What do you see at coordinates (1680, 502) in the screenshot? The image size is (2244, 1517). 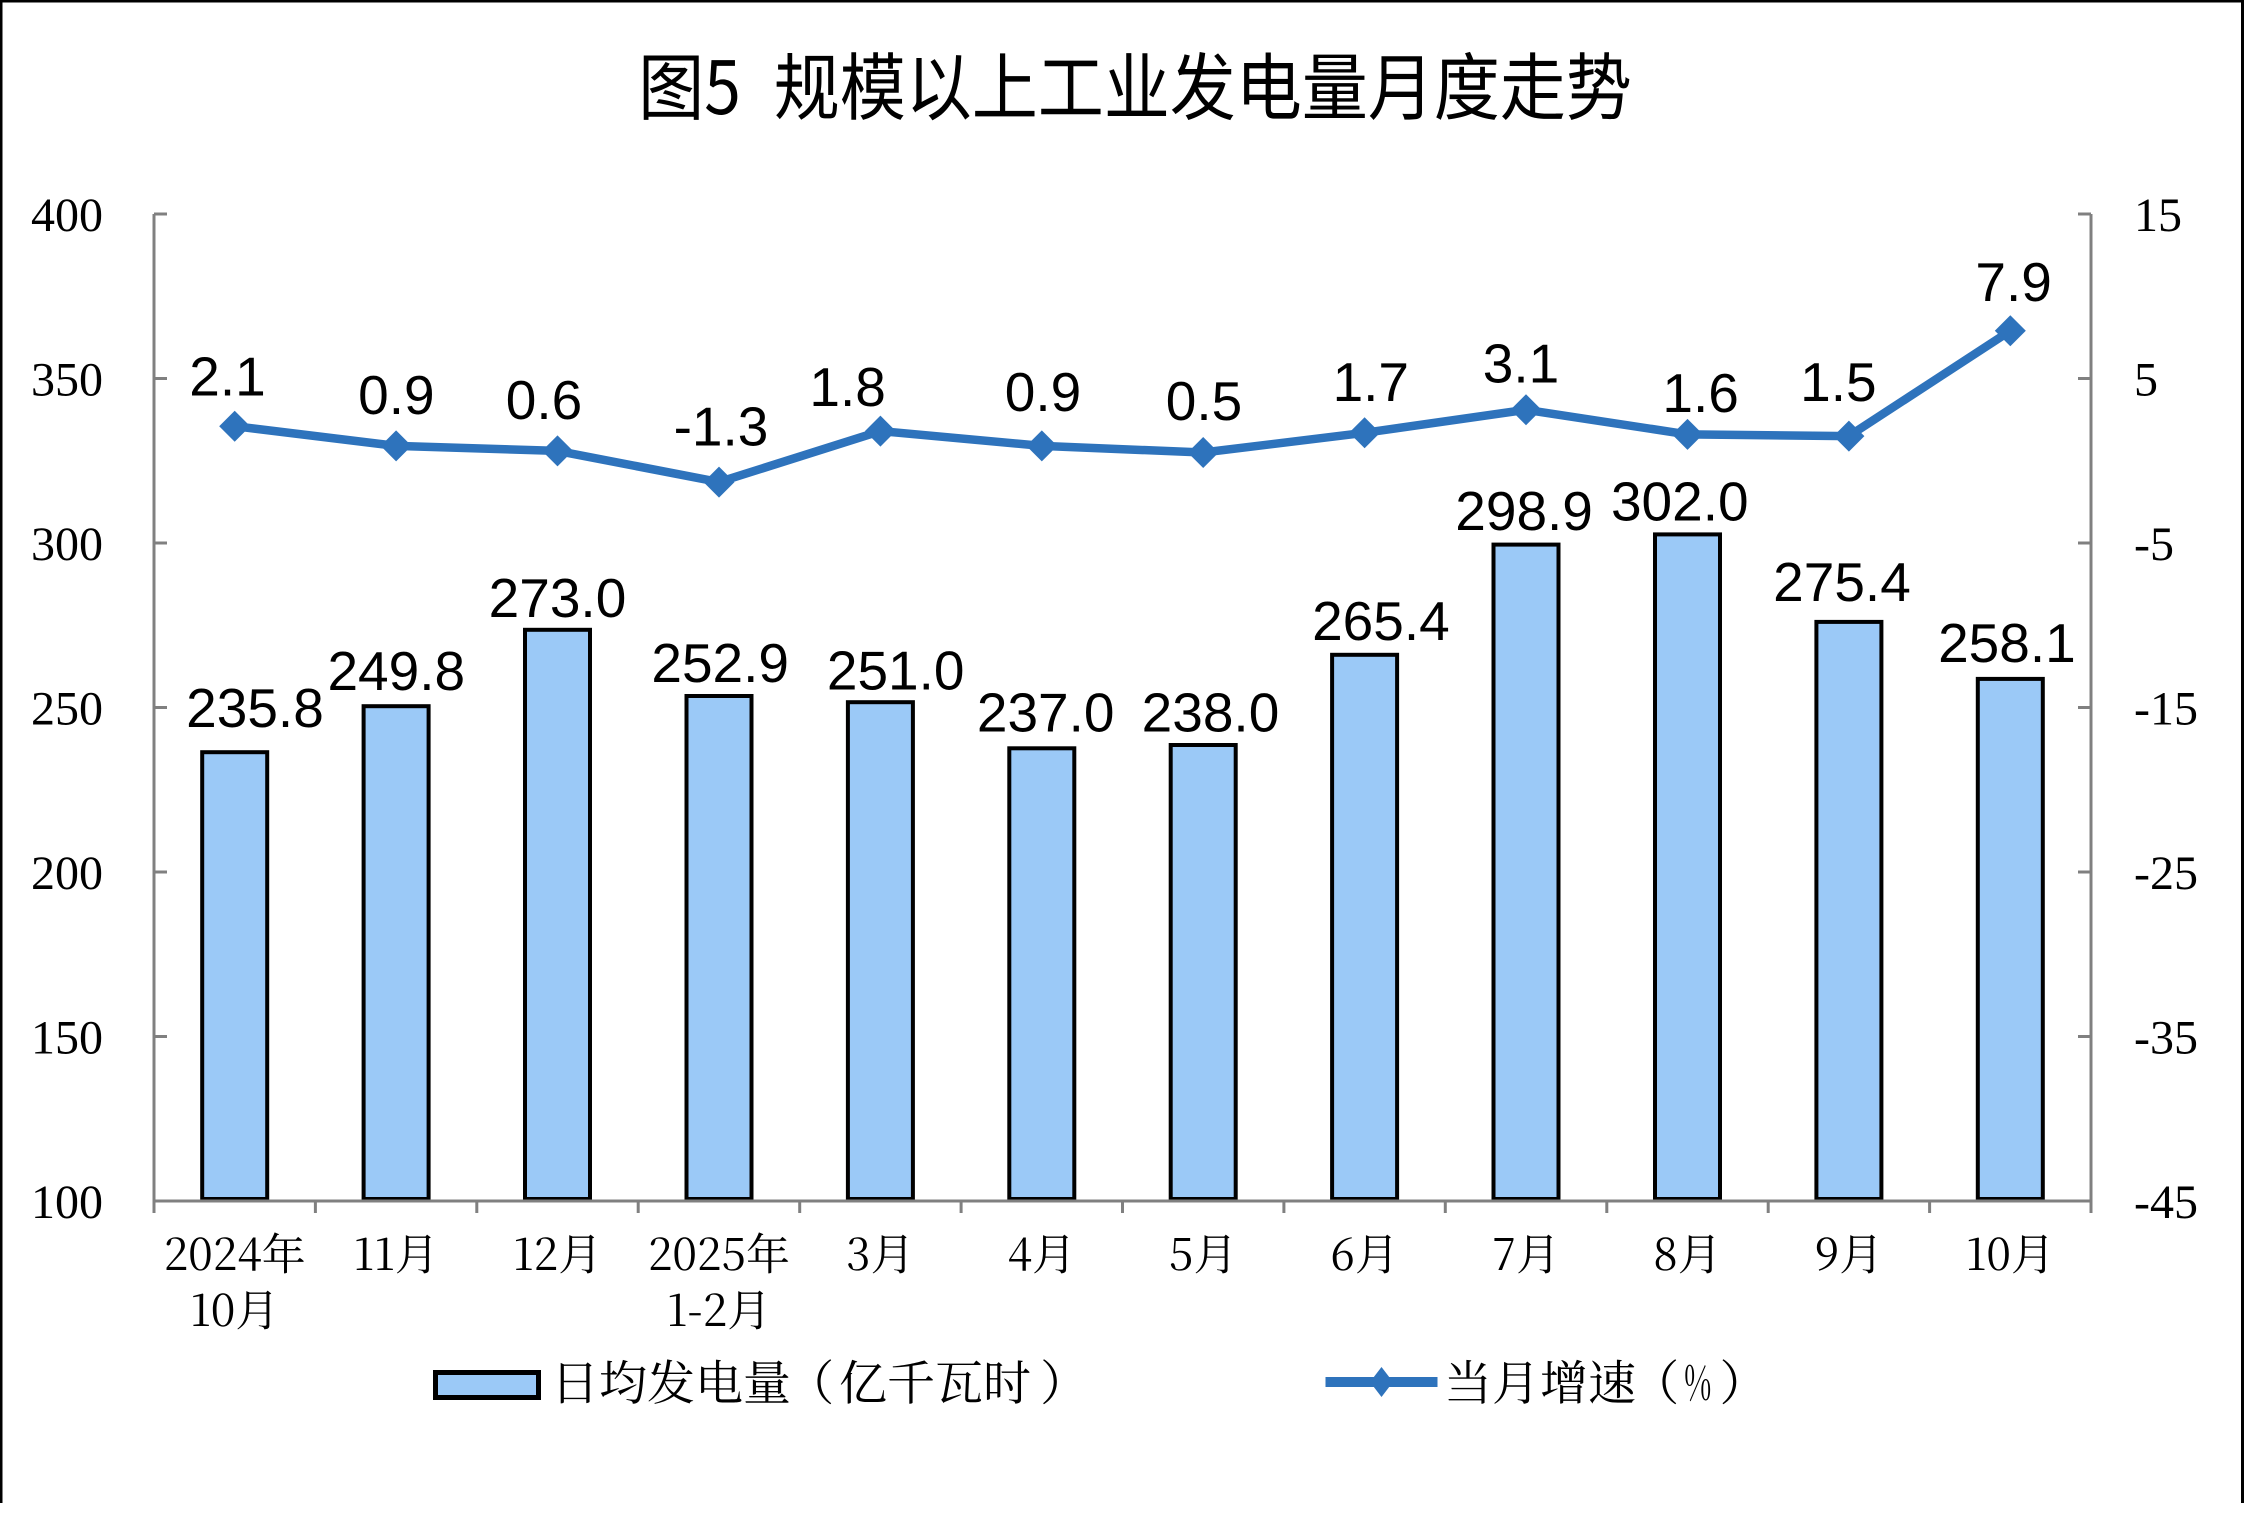 I see `svg-text: 302.0` at bounding box center [1680, 502].